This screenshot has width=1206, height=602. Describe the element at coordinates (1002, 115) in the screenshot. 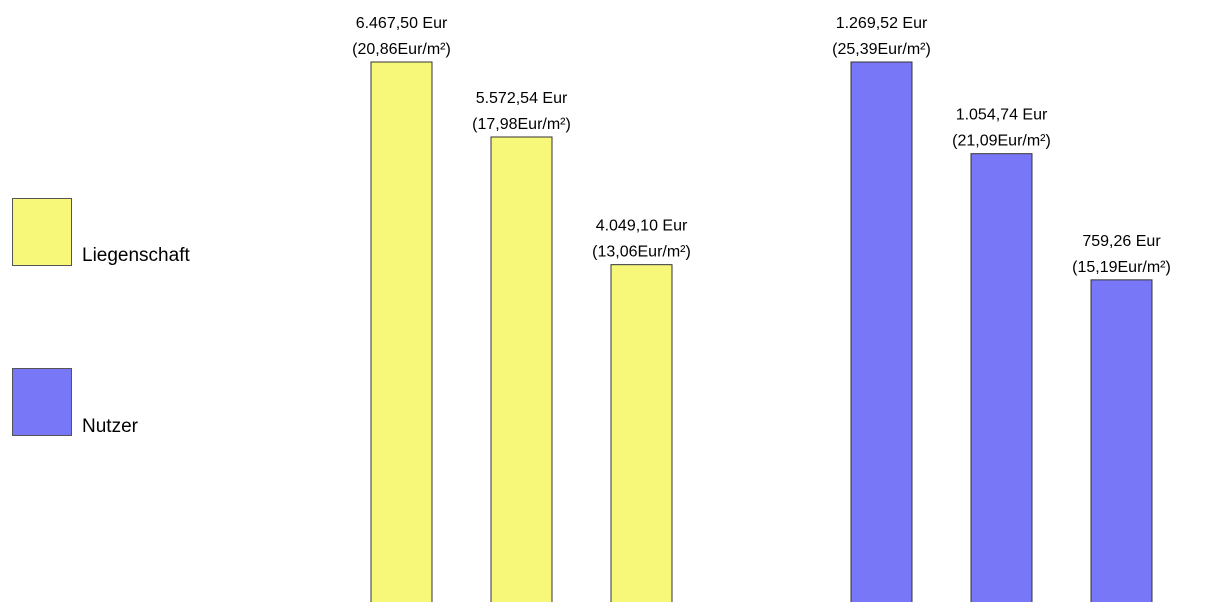

I see `bar-value-label: 1.054,74 Eur` at that location.